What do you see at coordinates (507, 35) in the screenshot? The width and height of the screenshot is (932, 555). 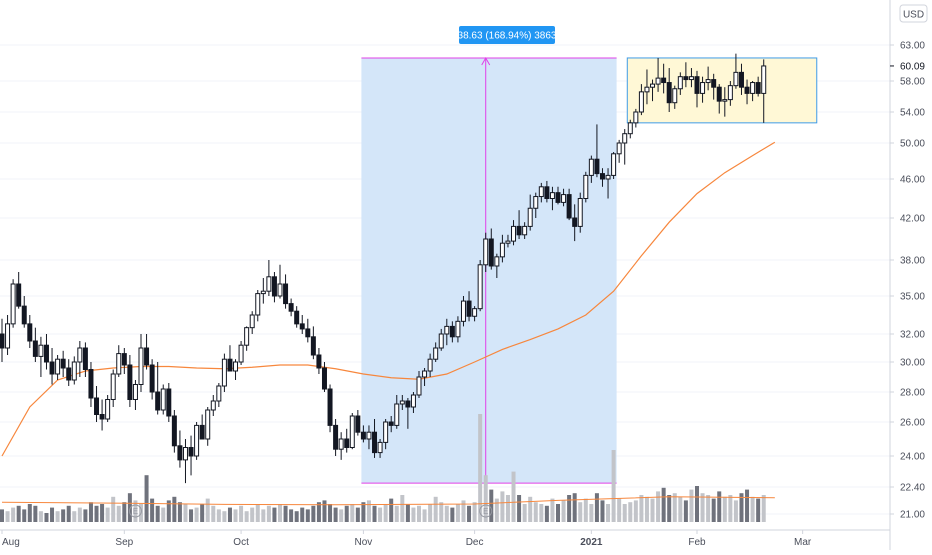 I see `measure-label: 38.63 (168.94%) 3863` at bounding box center [507, 35].